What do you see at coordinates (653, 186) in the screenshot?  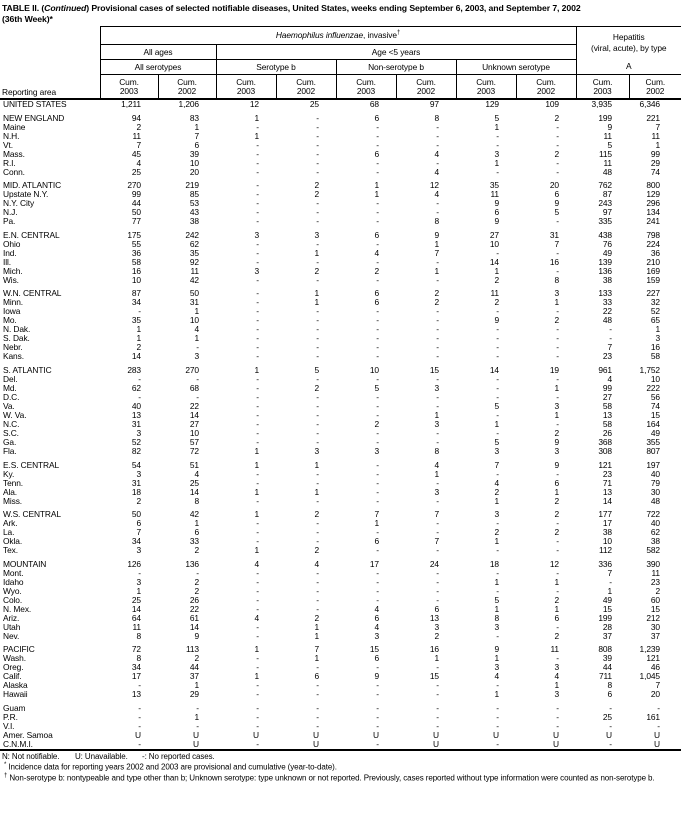 I see `value-cell: 800` at bounding box center [653, 186].